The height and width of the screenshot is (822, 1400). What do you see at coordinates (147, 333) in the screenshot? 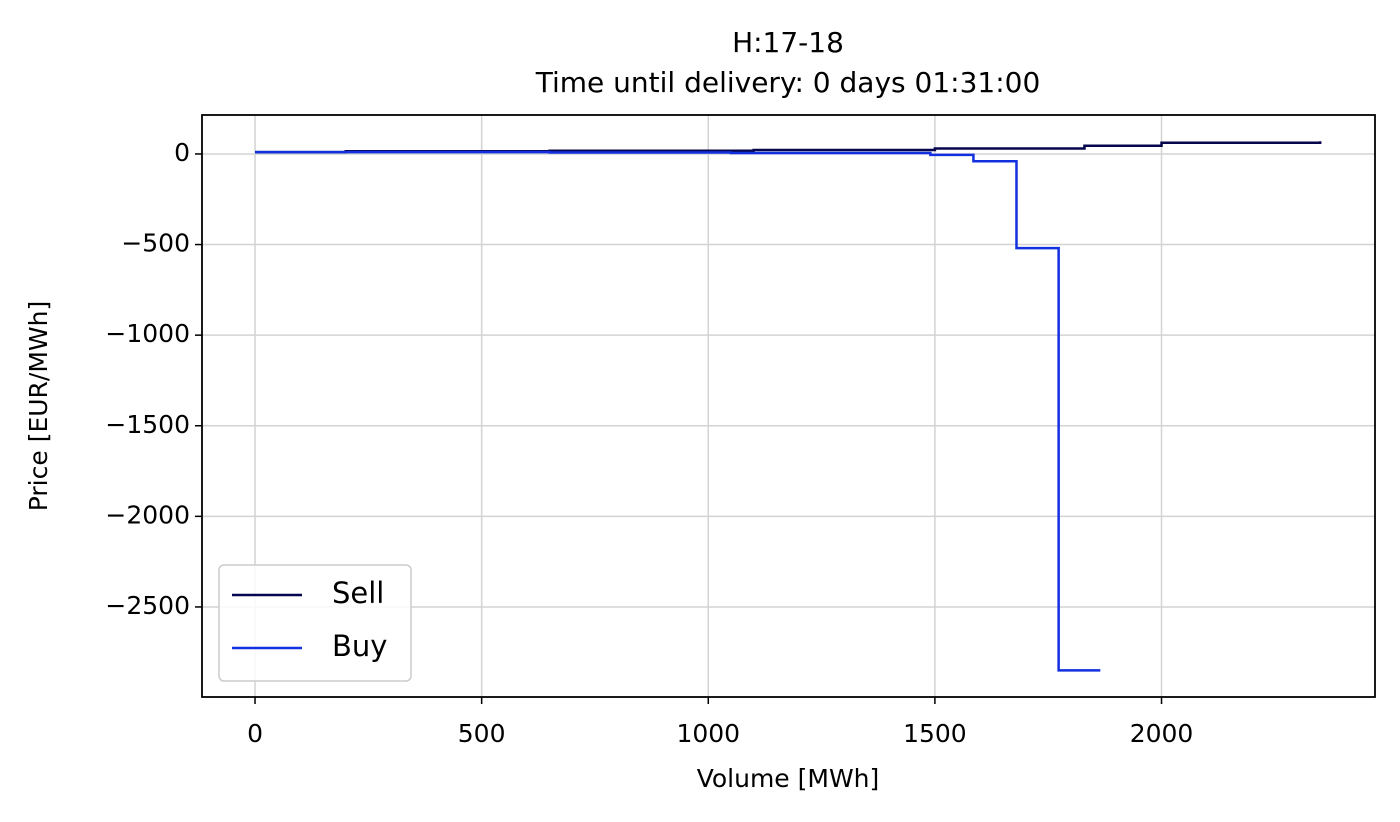
I see `y-tick-label: −1000` at bounding box center [147, 333].